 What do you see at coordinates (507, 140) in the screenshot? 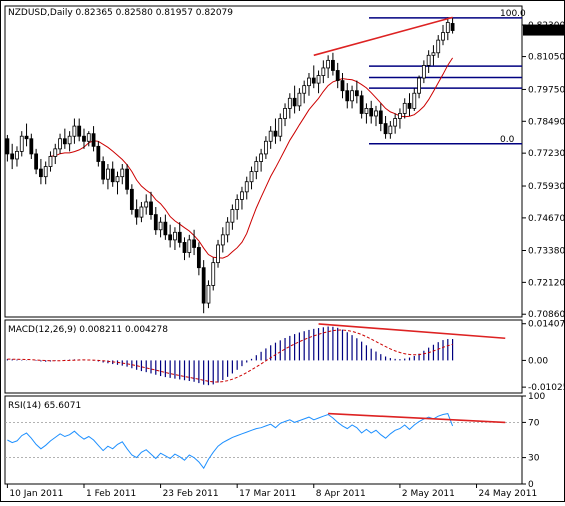
I see `fib-level-label: 0.0` at bounding box center [507, 140].